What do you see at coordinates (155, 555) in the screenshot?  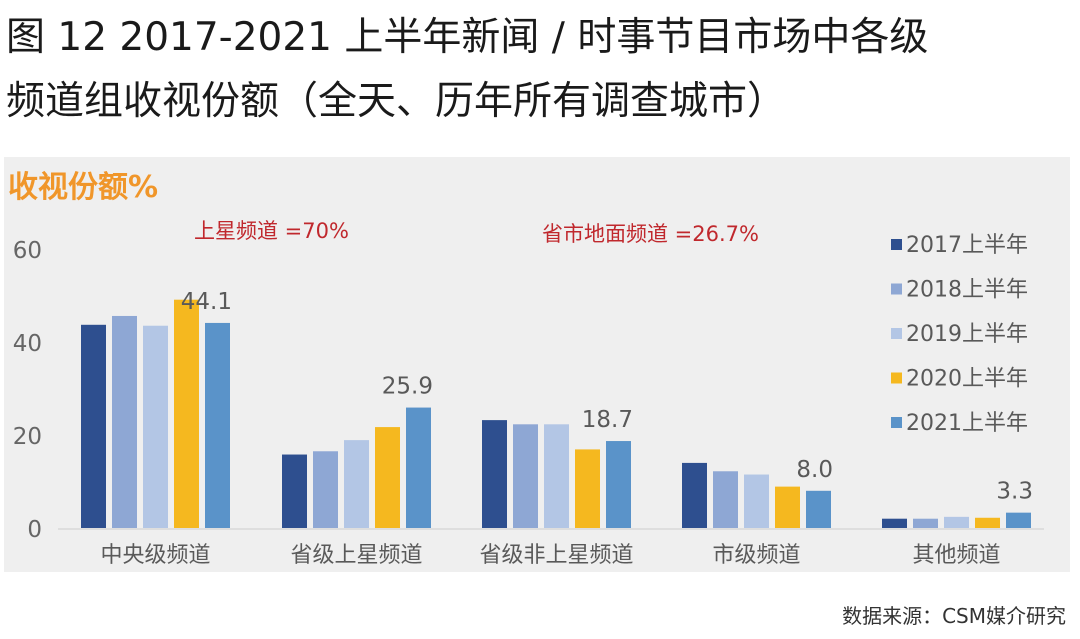 I see `x-tick-label: 中央级频道` at bounding box center [155, 555].